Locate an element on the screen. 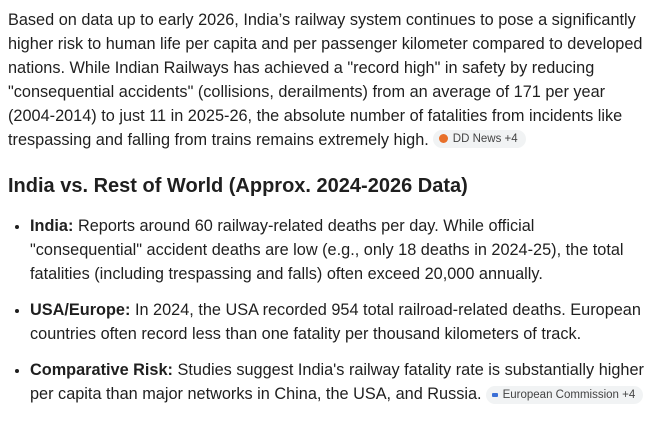 Image resolution: width=660 pixels, height=440 pixels. source-chip: DD News +4 is located at coordinates (479, 138).